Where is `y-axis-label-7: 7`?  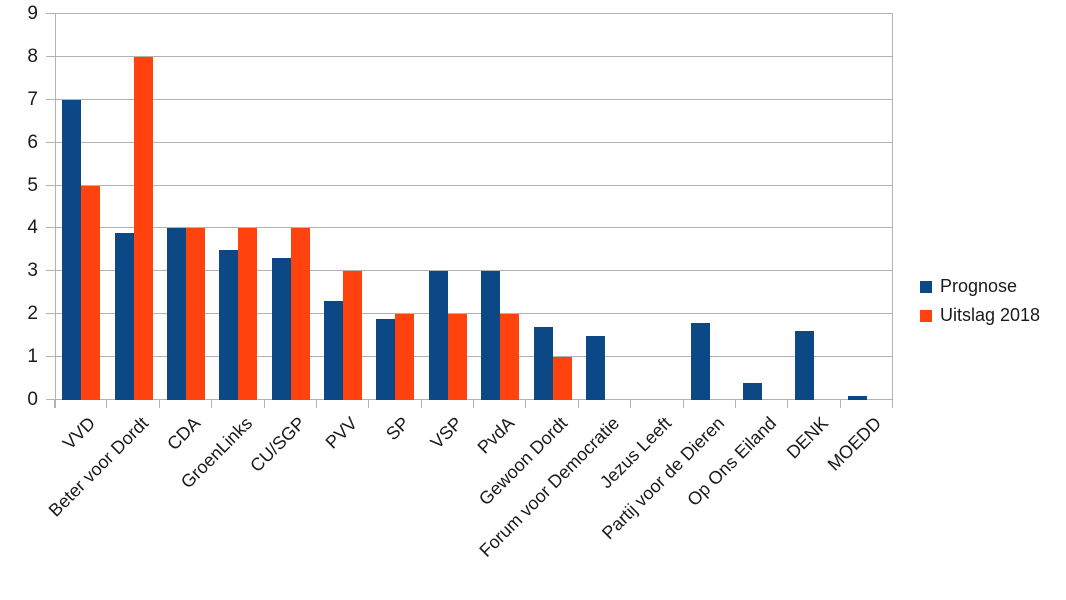
y-axis-label-7: 7 is located at coordinates (32, 99).